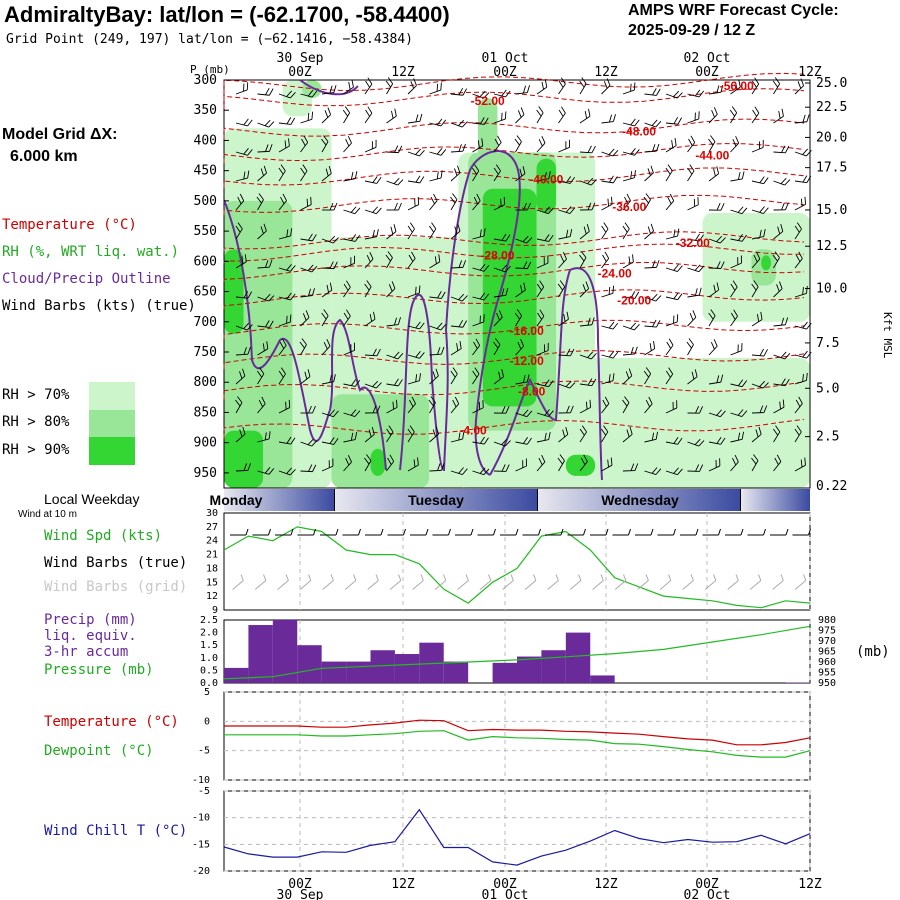 The width and height of the screenshot is (900, 900). I want to click on pressure-tick-label: 300, so click(205, 80).